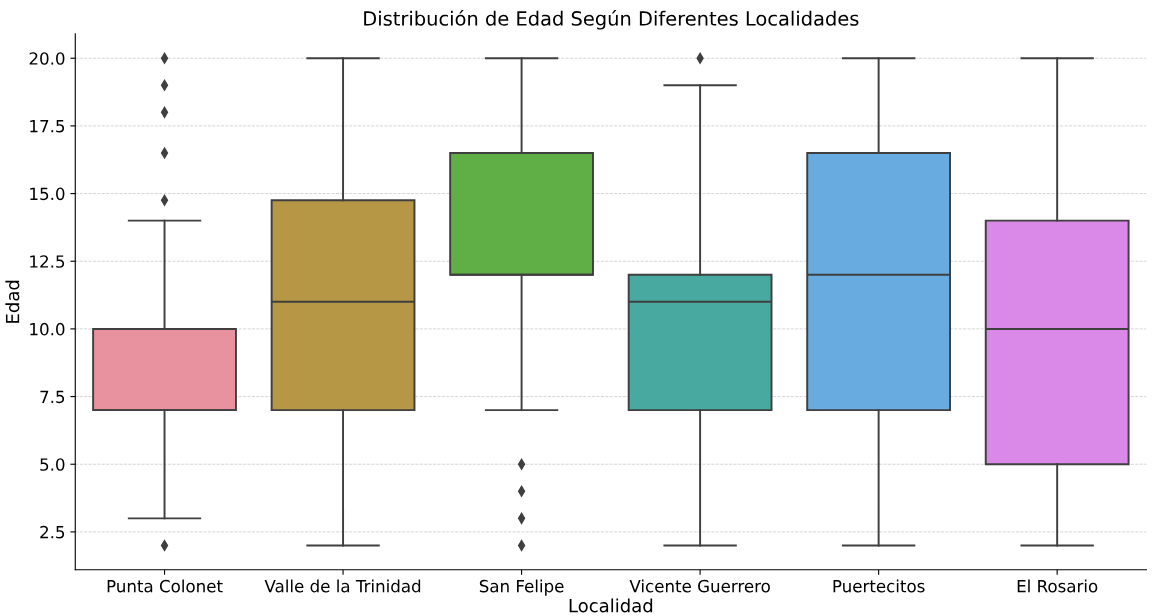 The width and height of the screenshot is (1158, 616). I want to click on y-tick-label: 17.5, so click(47, 126).